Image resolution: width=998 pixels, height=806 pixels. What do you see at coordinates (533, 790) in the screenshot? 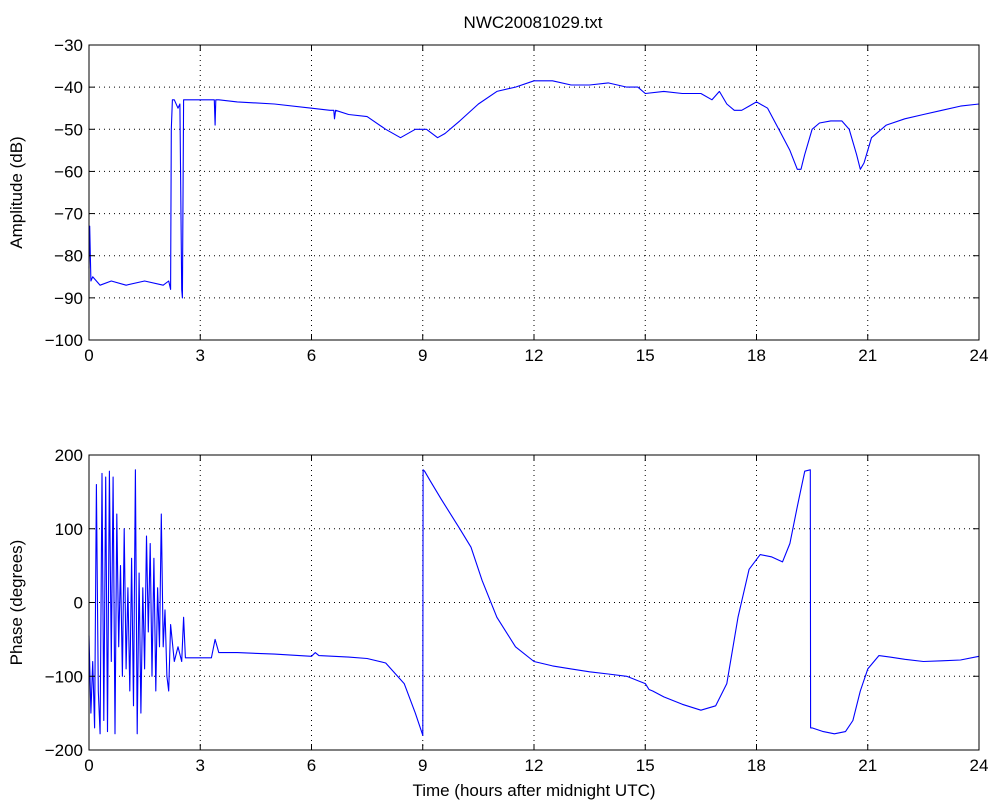
I see `phase-x-axis-label: Time (hours after midnight UTC)` at bounding box center [533, 790].